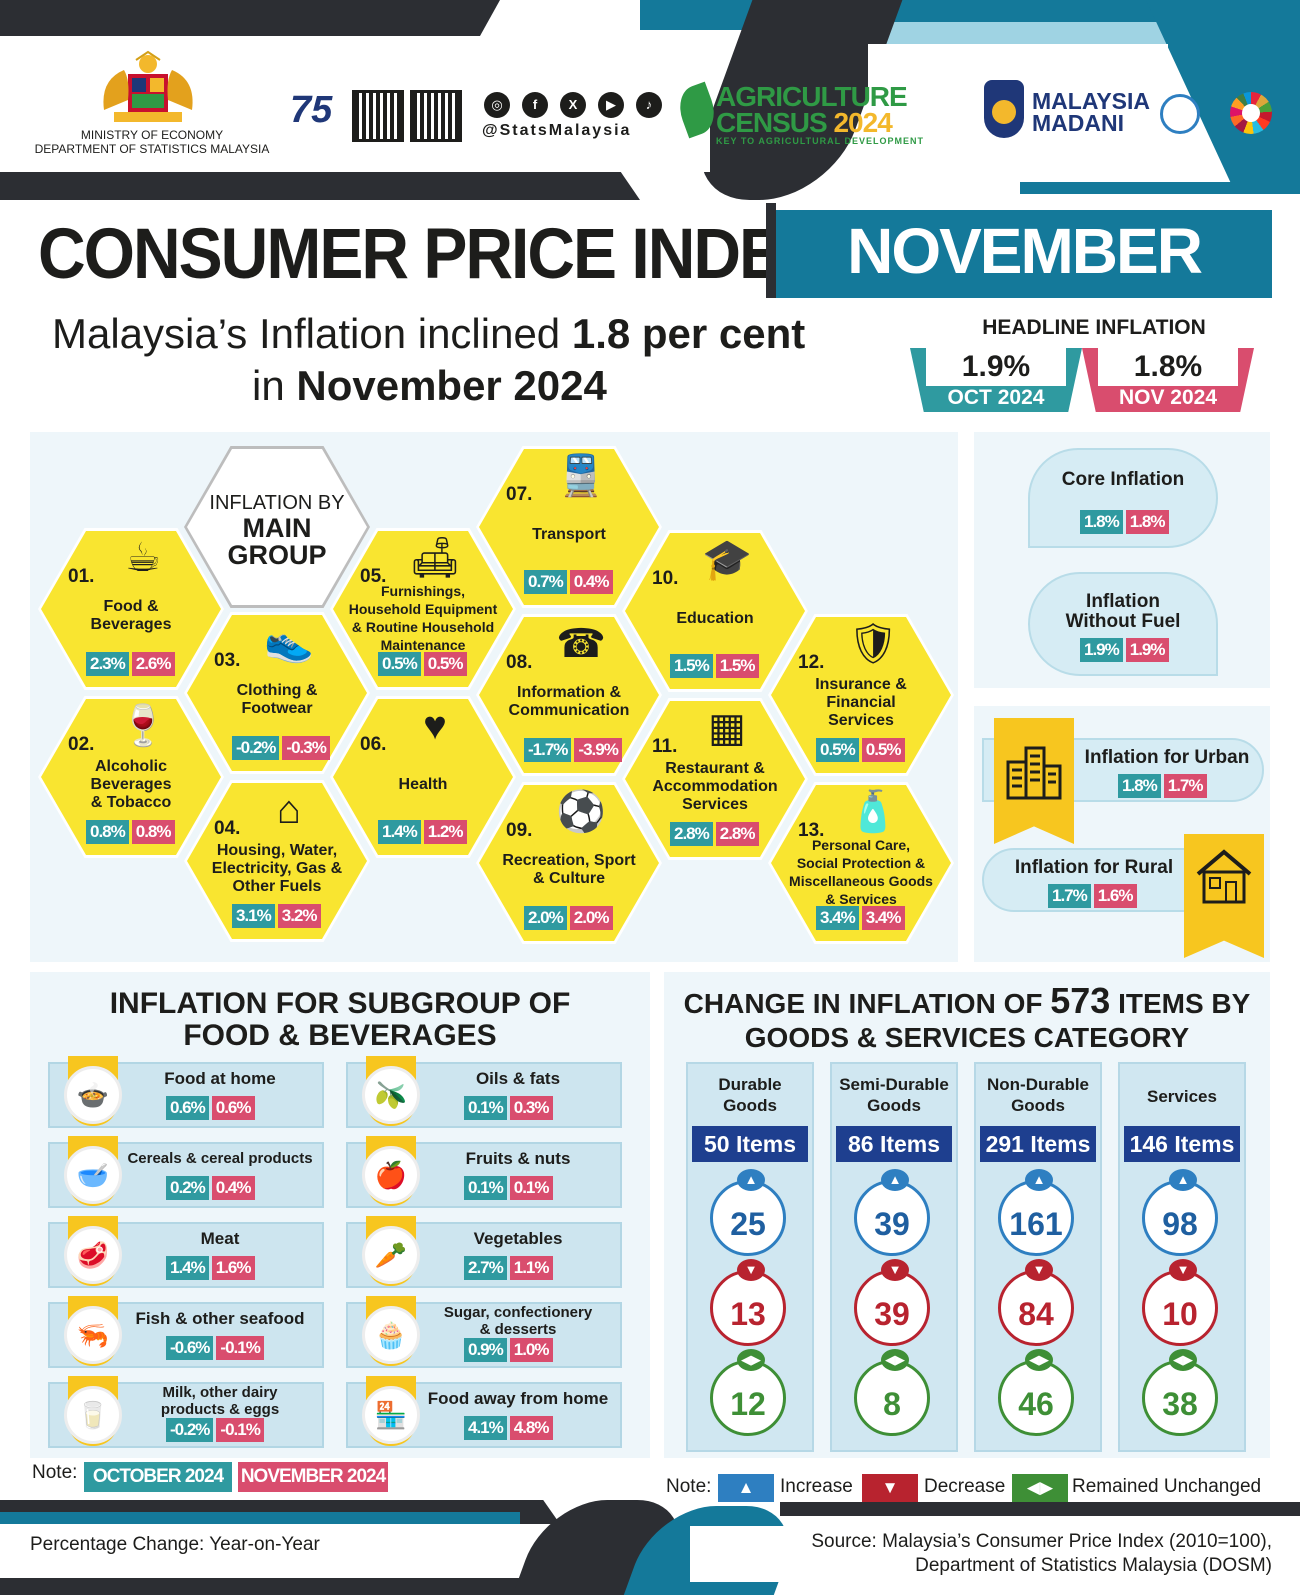  I want to click on agri-tagline: KEY TO AGRICULTURAL DEVELOPMENT, so click(820, 141).